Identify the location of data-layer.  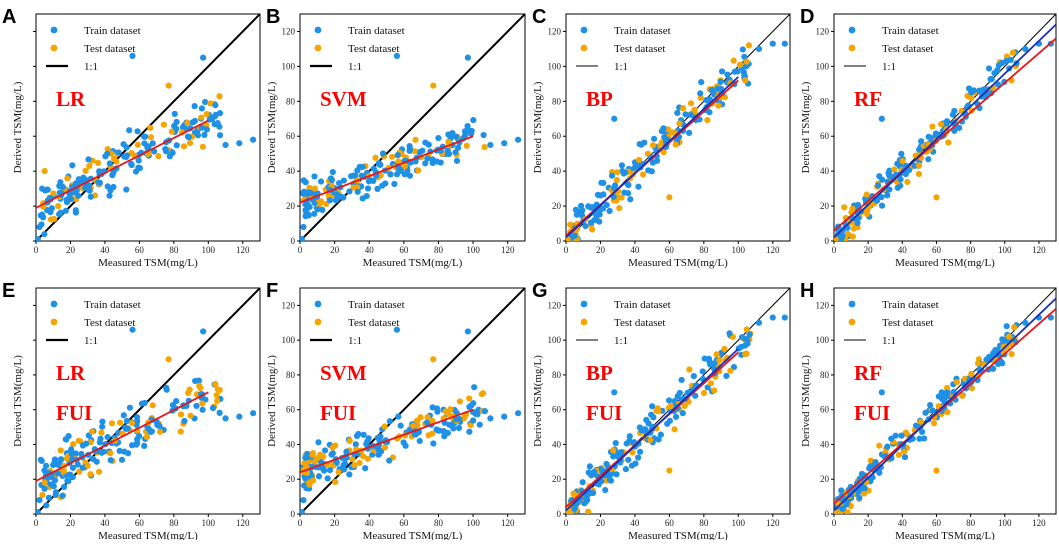
(412, 401).